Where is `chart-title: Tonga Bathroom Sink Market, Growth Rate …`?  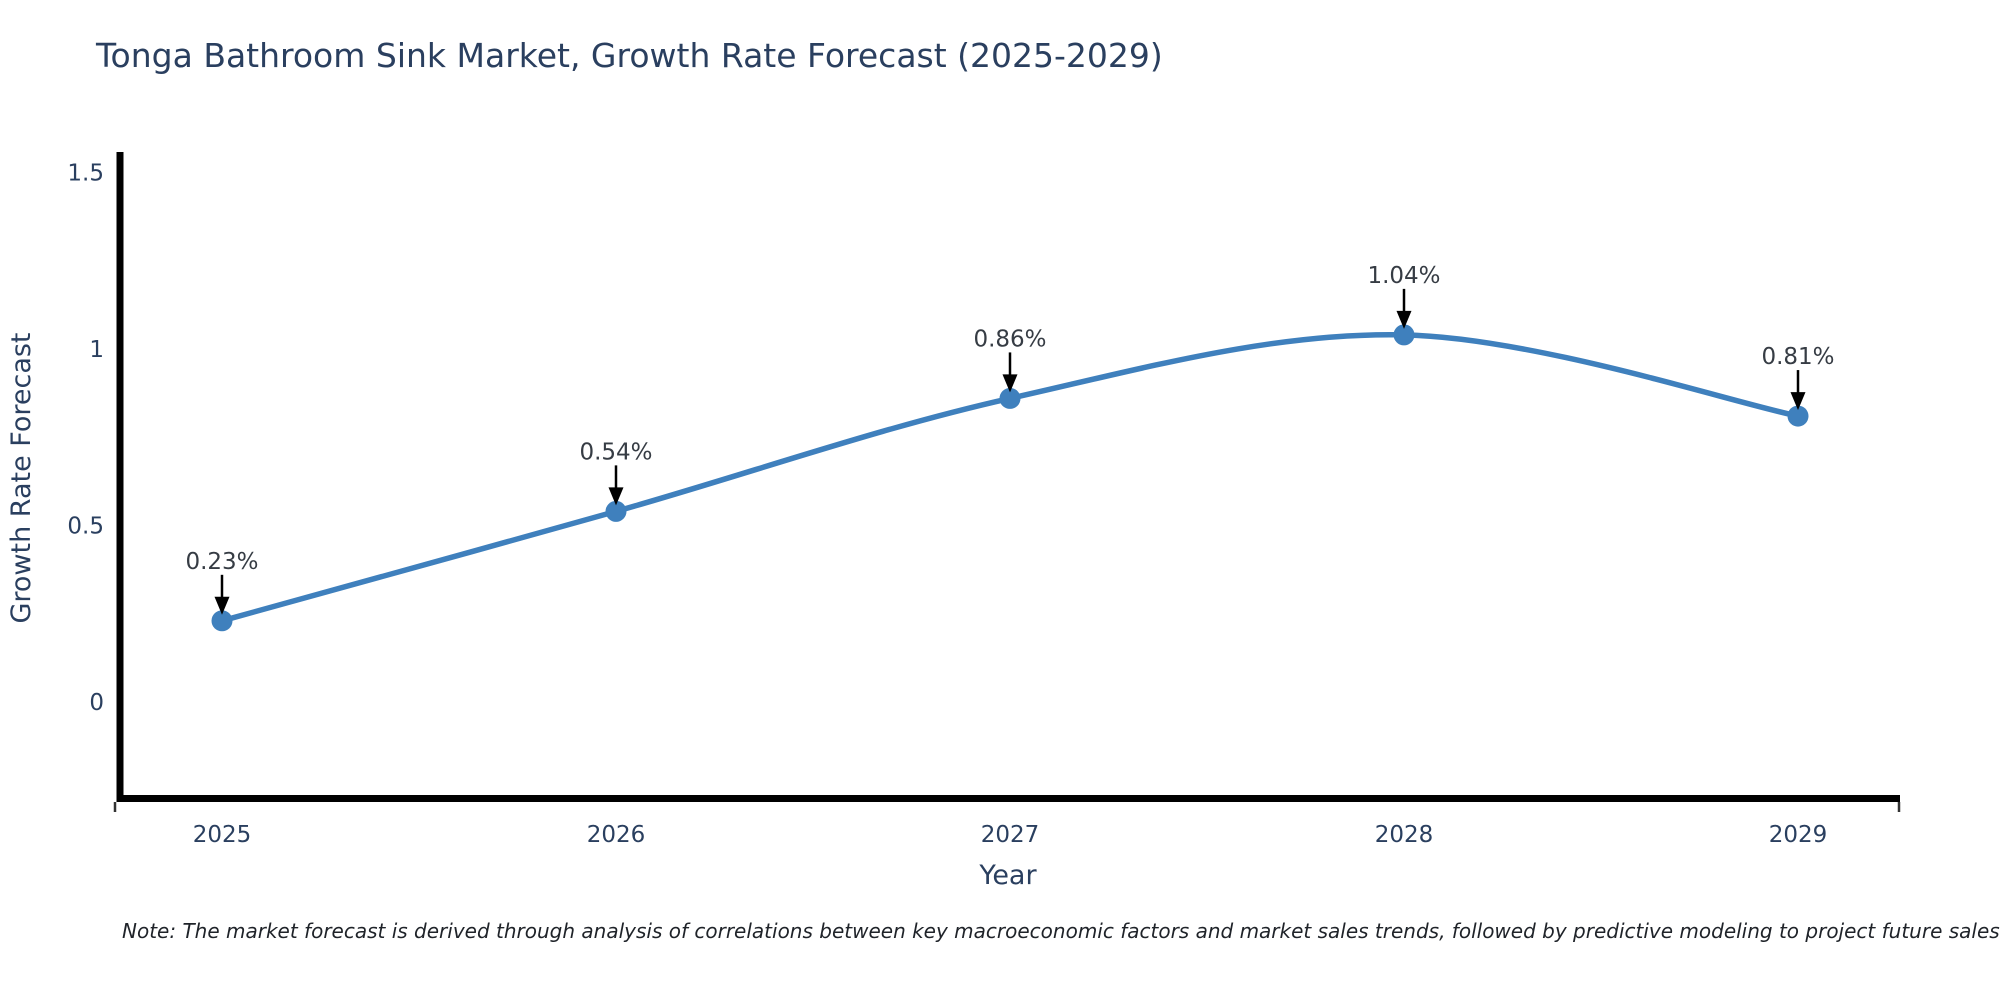
chart-title: Tonga Bathroom Sink Market, Growth Rate … is located at coordinates (629, 55).